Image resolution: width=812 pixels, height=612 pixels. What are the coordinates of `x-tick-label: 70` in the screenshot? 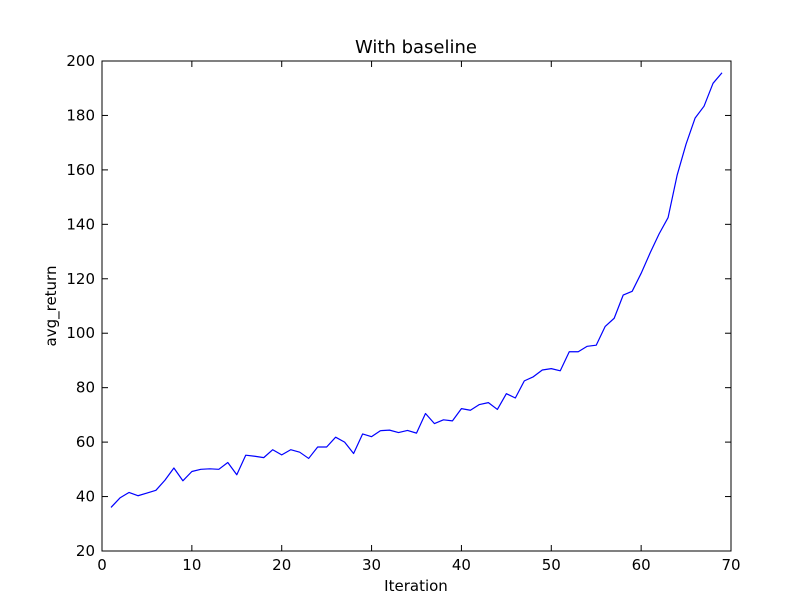 It's located at (730, 565).